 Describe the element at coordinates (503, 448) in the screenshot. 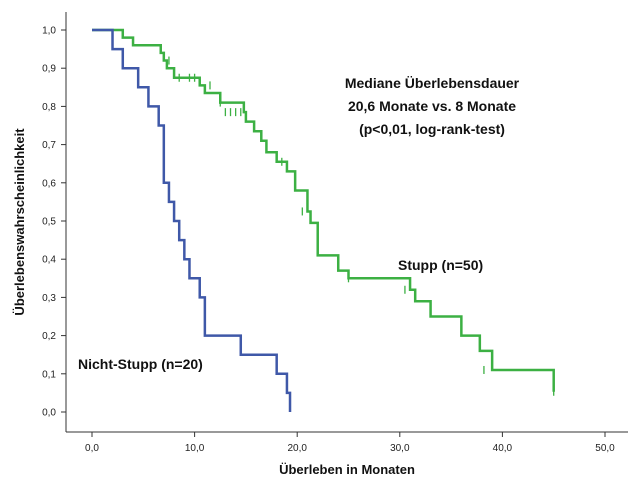

I see `x-tick-label: 40,0` at that location.